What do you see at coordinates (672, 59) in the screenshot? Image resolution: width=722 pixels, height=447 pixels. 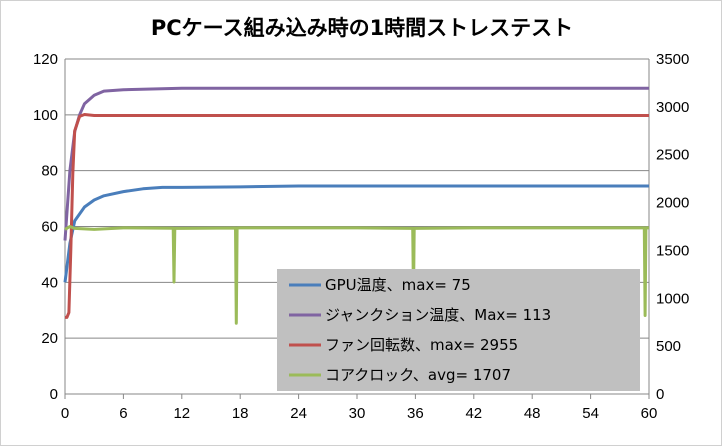 I see `y2-tick-label: 3500` at bounding box center [672, 59].